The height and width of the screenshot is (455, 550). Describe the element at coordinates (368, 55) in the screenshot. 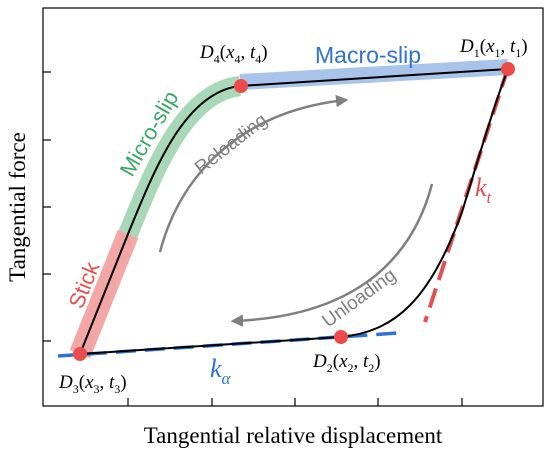

I see `macro-slip-label: Macro-slip` at that location.